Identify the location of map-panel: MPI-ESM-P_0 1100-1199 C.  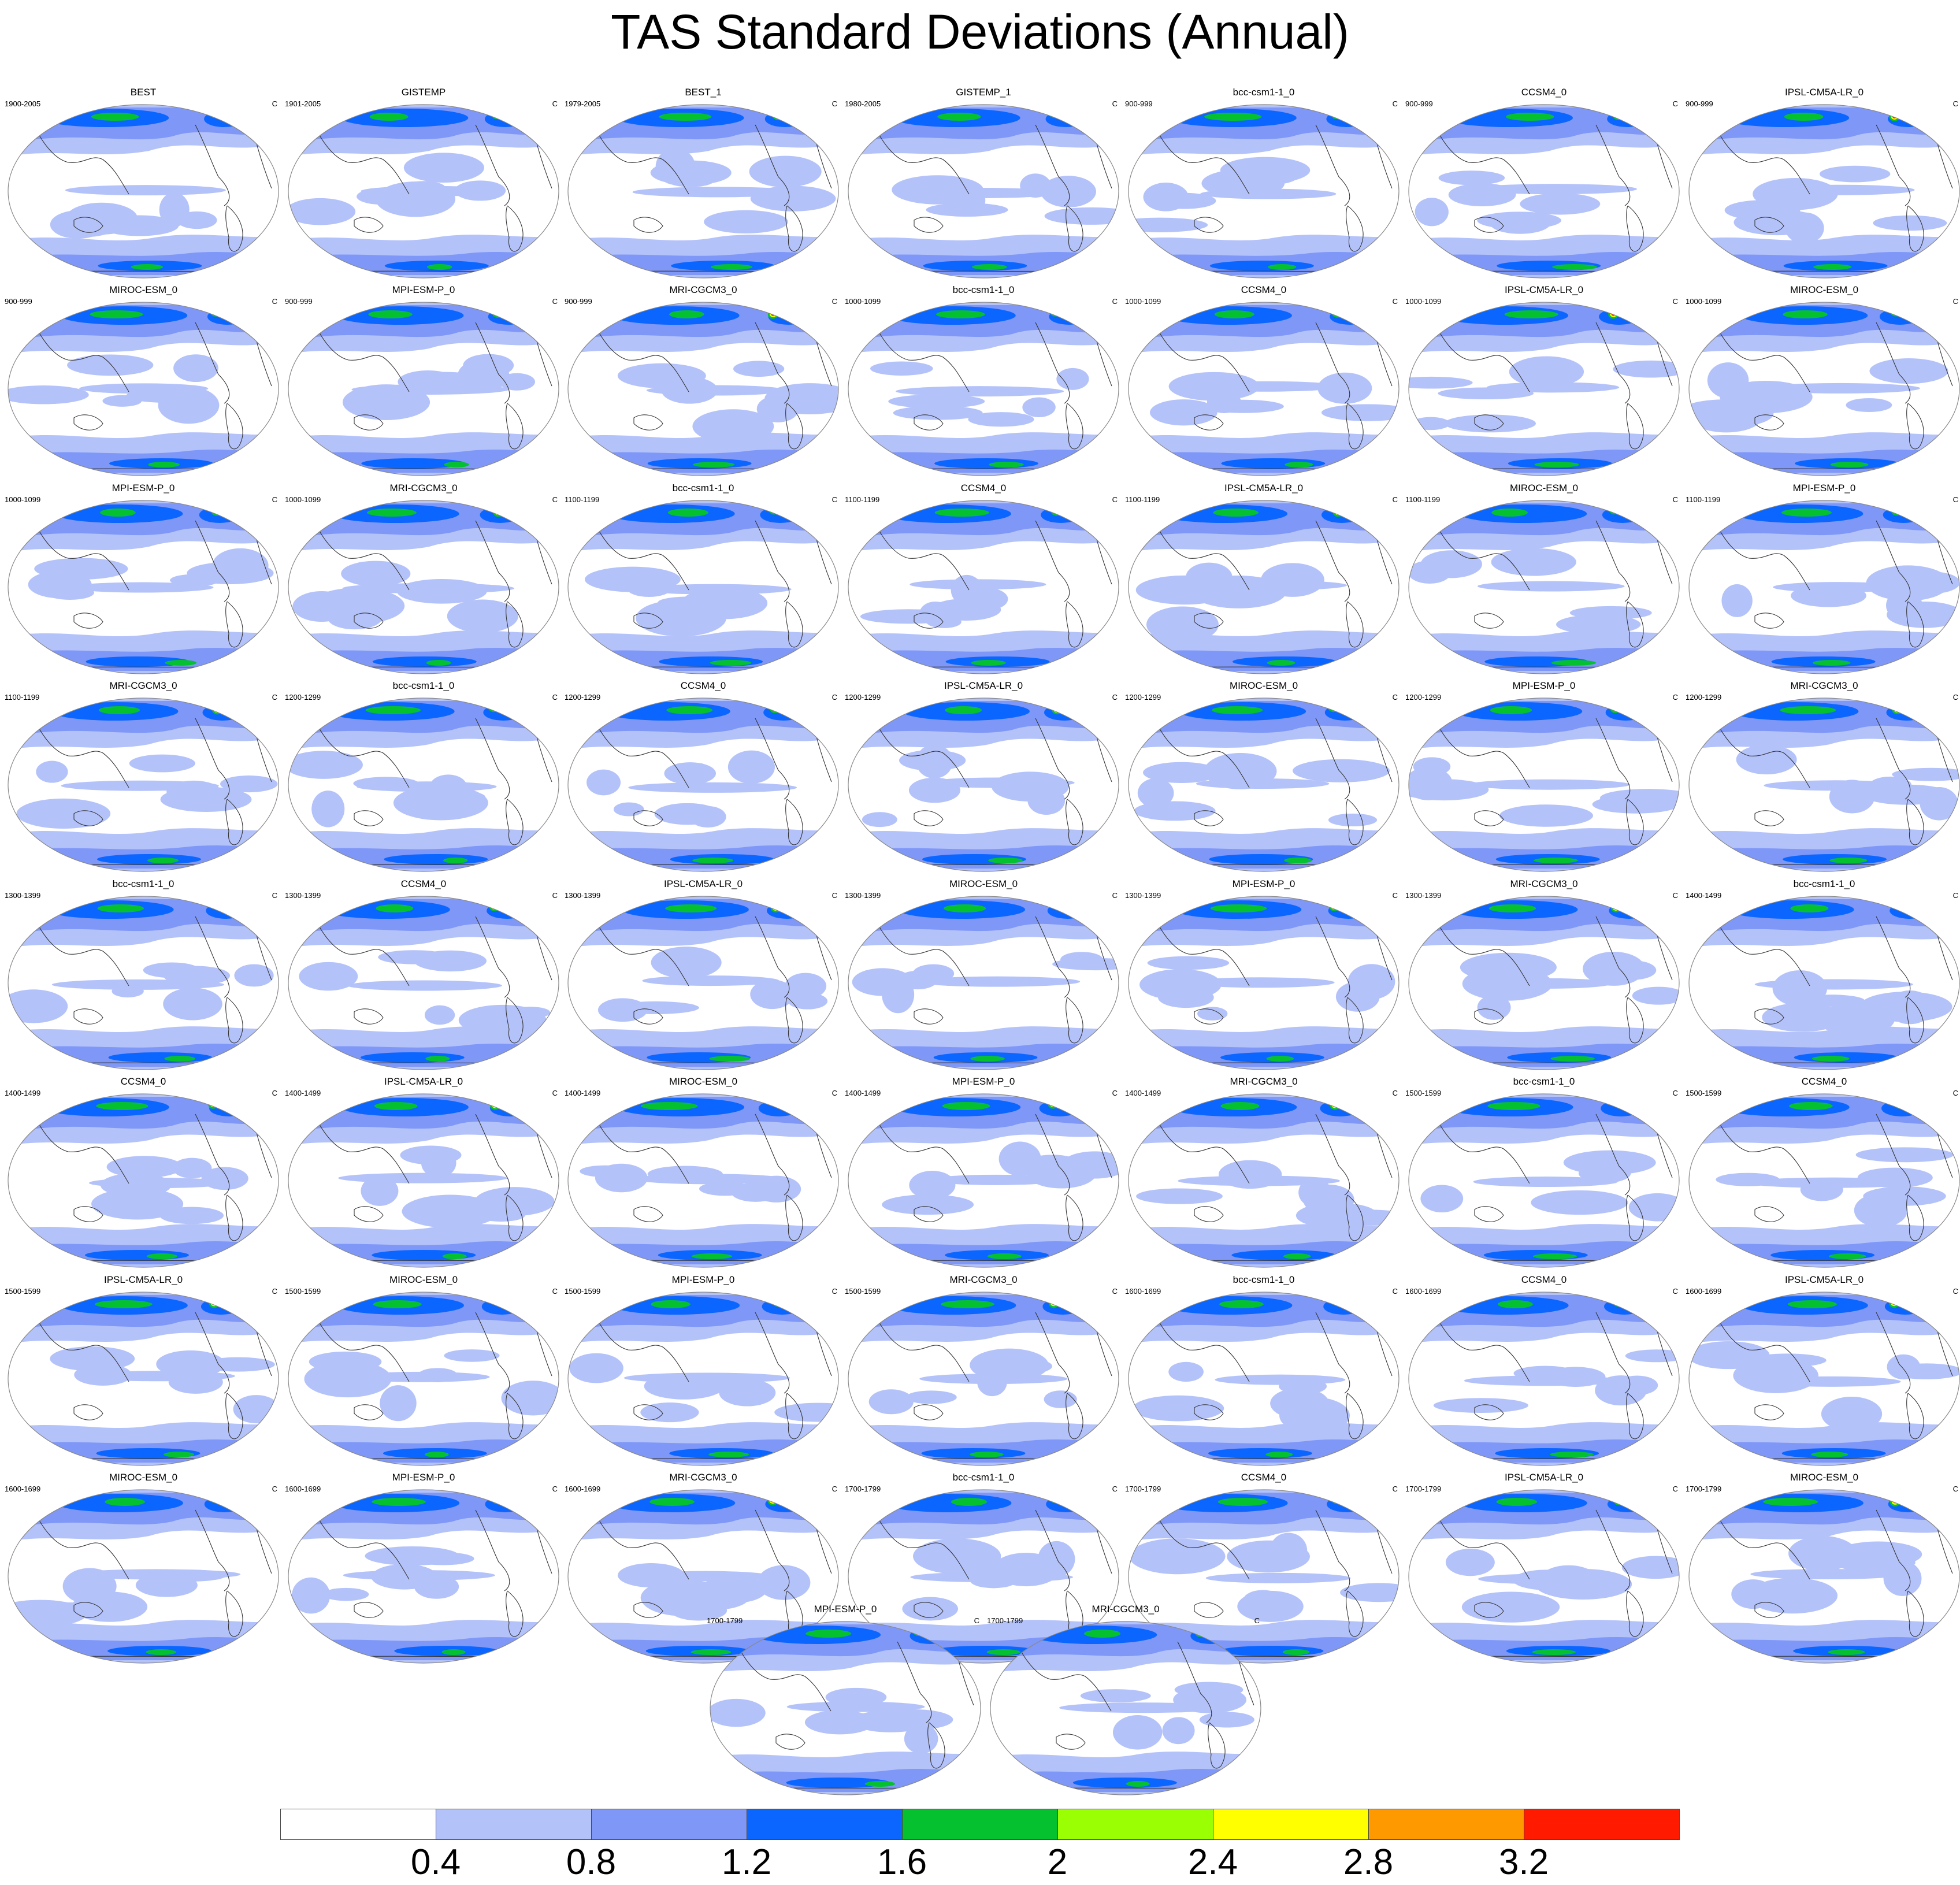
(1823, 581).